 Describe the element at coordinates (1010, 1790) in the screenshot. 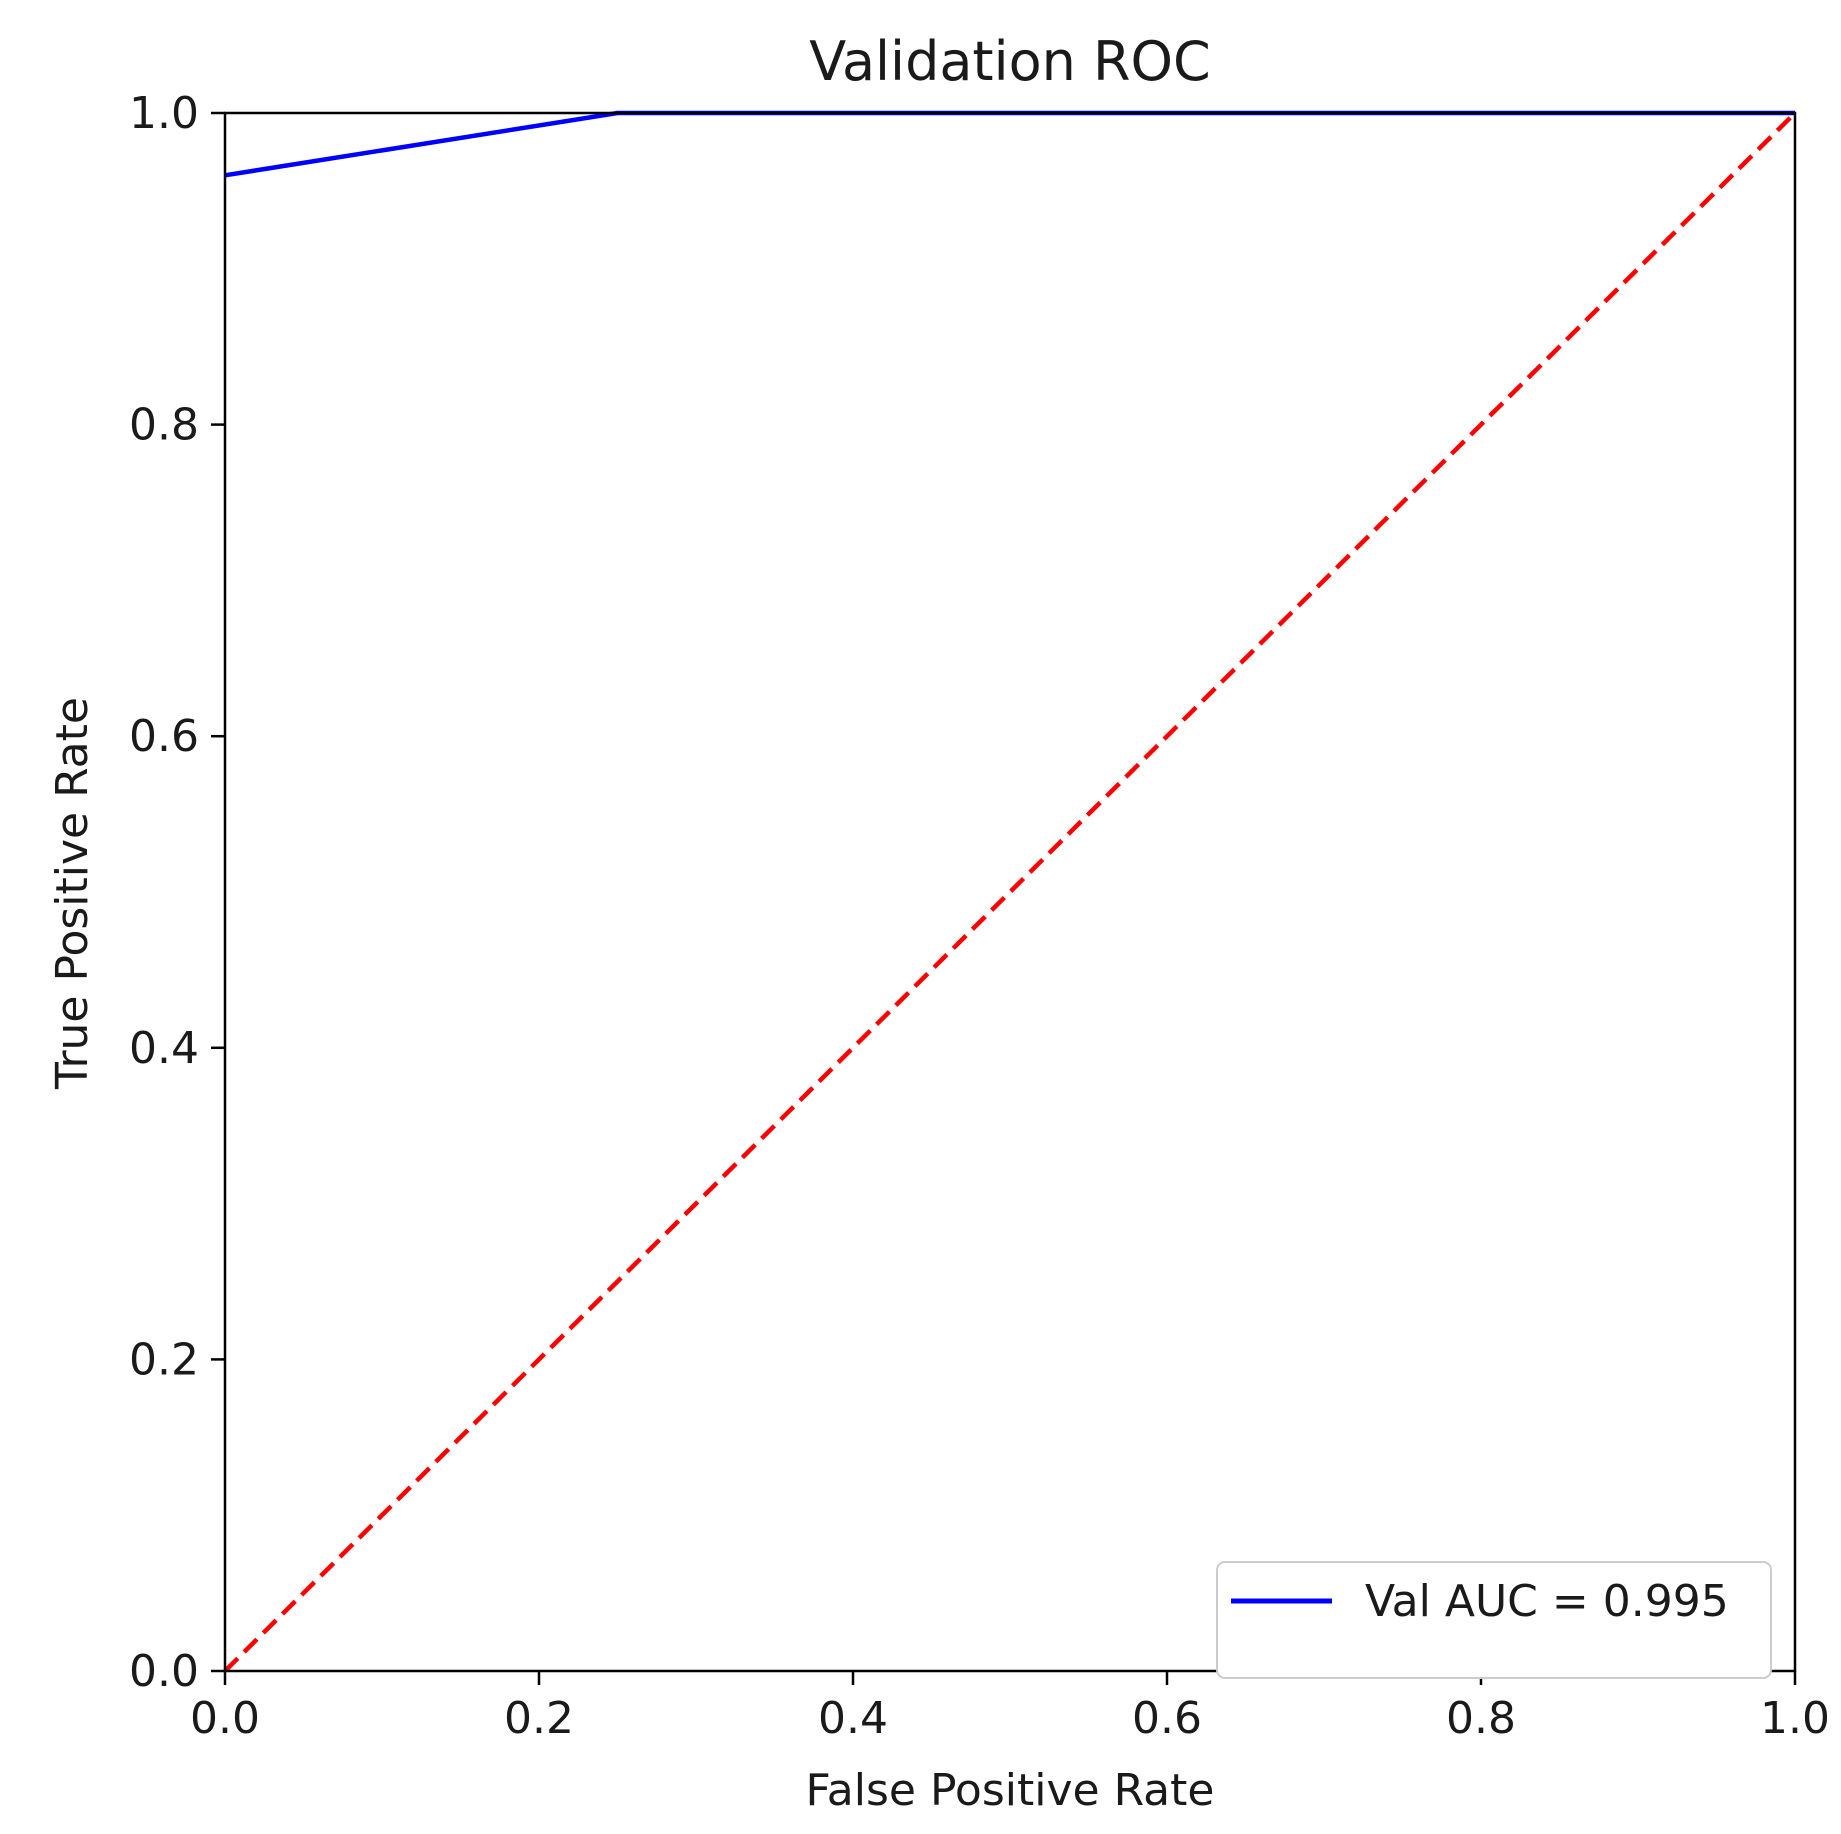

I see `x-axis-label: False Positive Rate` at that location.